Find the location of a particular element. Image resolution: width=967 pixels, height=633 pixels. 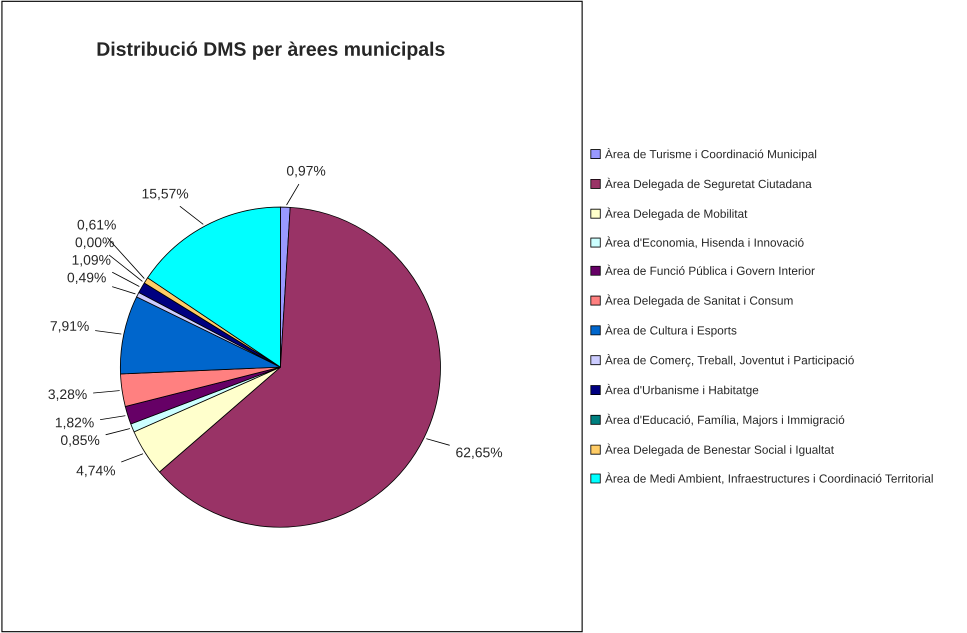

data-label: 1,09% is located at coordinates (91, 260).